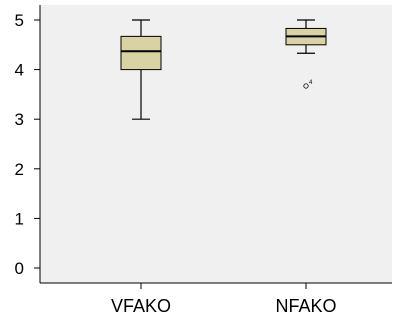  I want to click on x-tick-label-nfako: NFAKO, so click(305, 306).